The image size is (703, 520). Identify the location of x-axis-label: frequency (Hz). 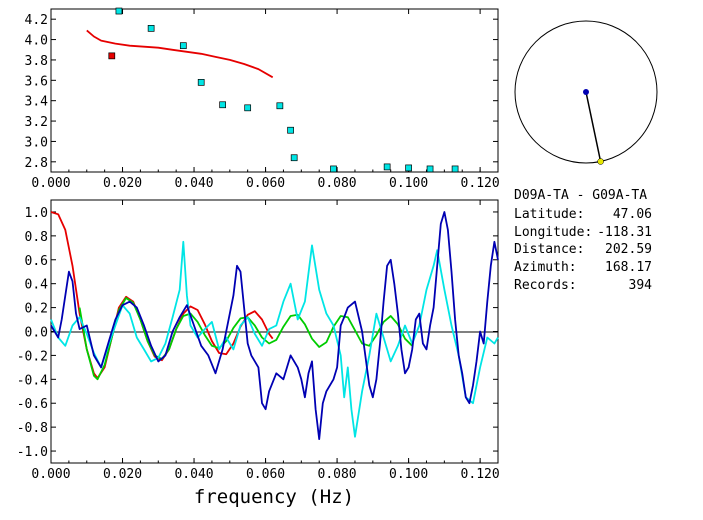
(274, 497).